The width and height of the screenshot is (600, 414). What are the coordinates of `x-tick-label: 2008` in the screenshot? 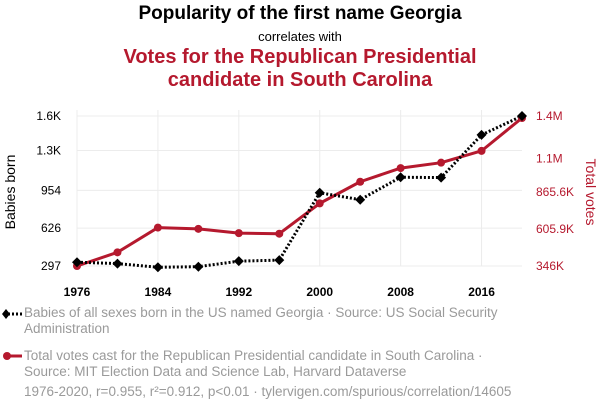 It's located at (400, 292).